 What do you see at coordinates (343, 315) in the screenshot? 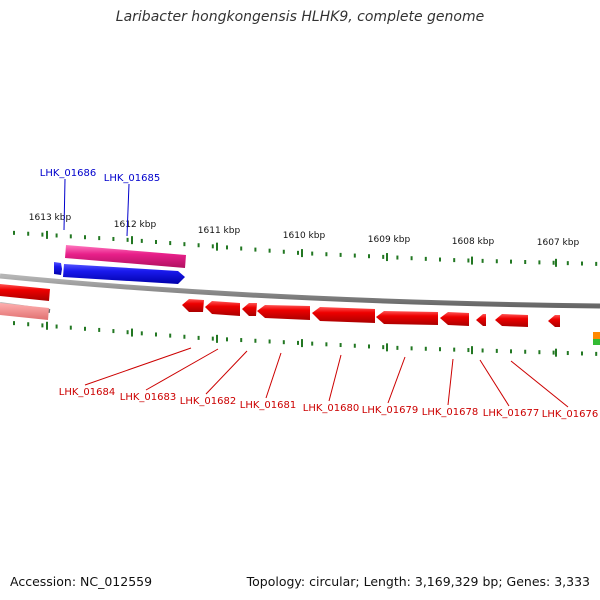
I see `gene-lhk01680-arrow` at bounding box center [343, 315].